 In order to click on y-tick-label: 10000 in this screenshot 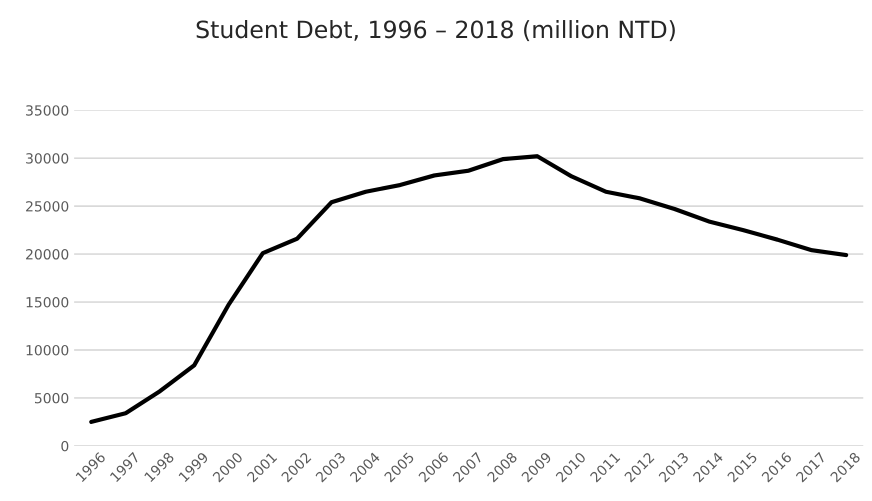, I will do `click(47, 350)`.